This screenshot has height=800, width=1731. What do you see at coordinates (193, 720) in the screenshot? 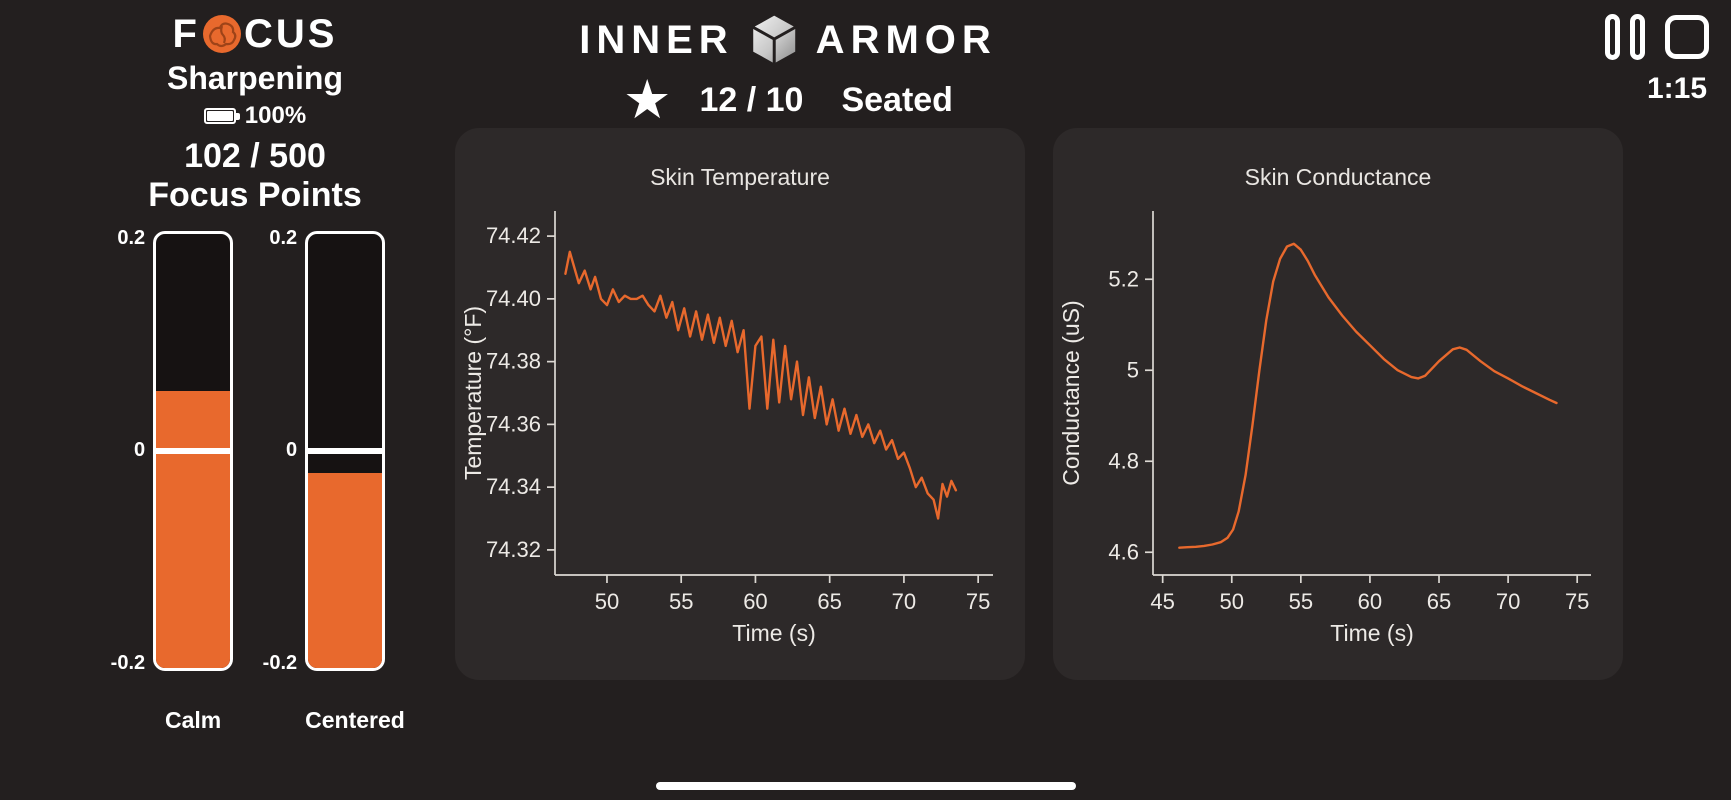
I see `gauge-label-calm: Calm` at bounding box center [193, 720].